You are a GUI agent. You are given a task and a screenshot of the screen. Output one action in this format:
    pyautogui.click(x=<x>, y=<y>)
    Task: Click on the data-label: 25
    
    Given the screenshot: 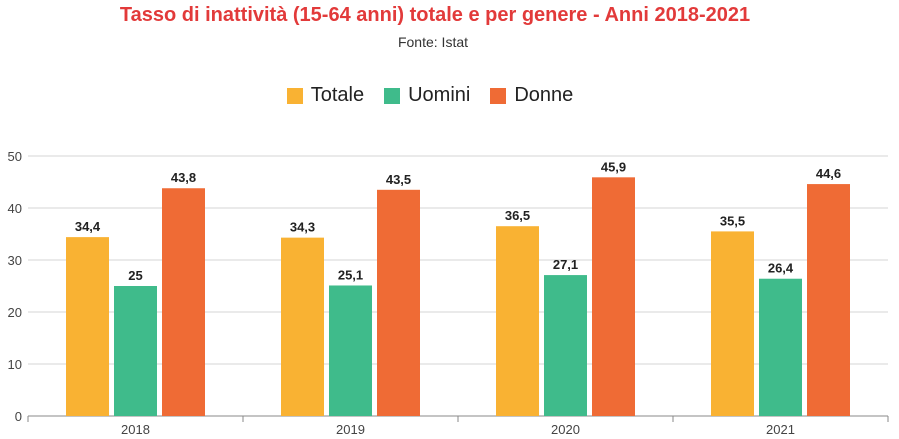 What is the action you would take?
    pyautogui.click(x=135, y=275)
    